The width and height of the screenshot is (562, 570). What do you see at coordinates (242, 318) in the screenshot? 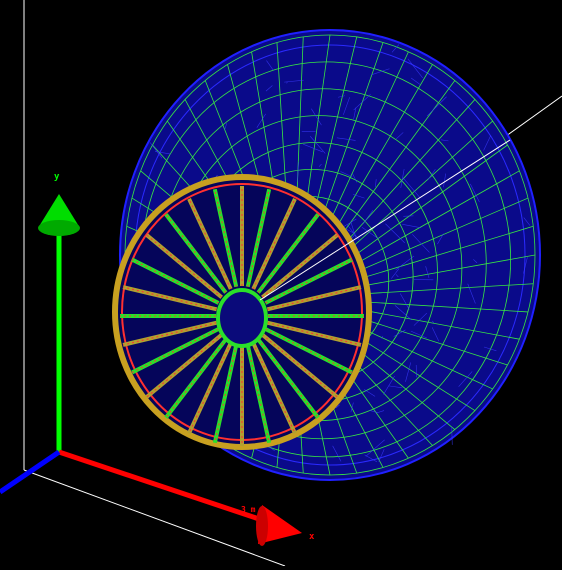
I see `wheel-hub` at bounding box center [242, 318].